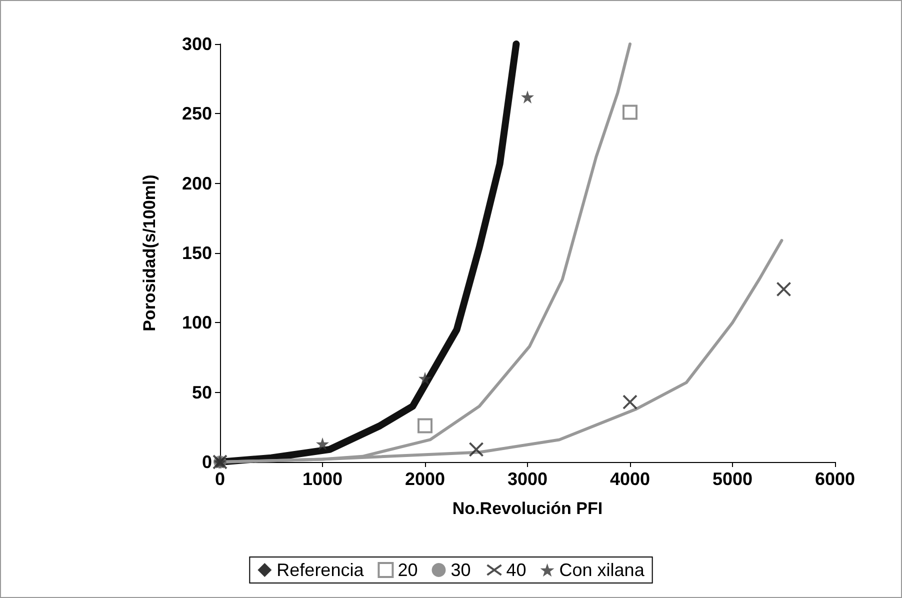 The height and width of the screenshot is (598, 902). I want to click on y-axis-title: Porosidad(s/100ml), so click(149, 253).